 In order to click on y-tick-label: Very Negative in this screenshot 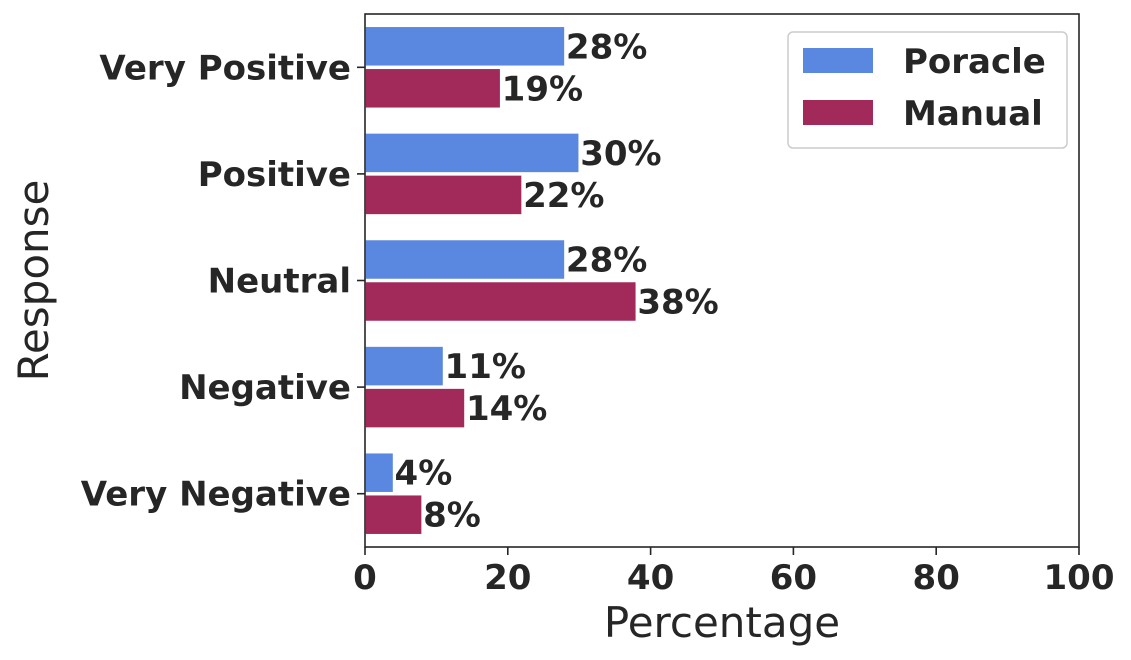, I will do `click(216, 495)`.